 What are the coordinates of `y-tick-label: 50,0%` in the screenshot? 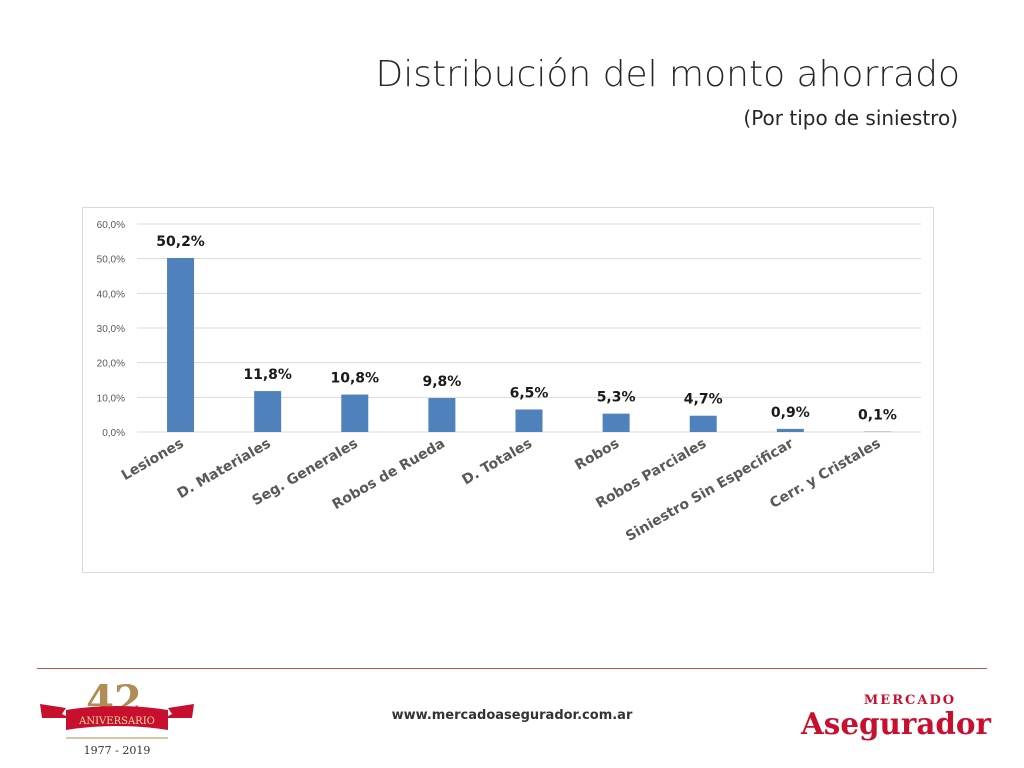 It's located at (111, 260).